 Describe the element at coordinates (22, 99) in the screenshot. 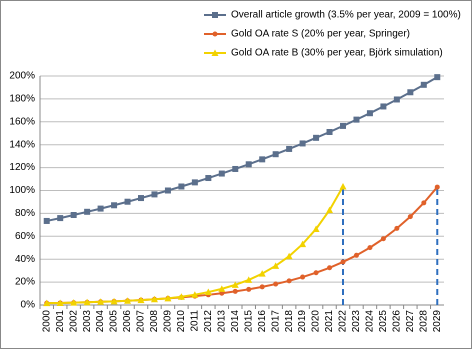

I see `y-tick-label: 180%` at that location.